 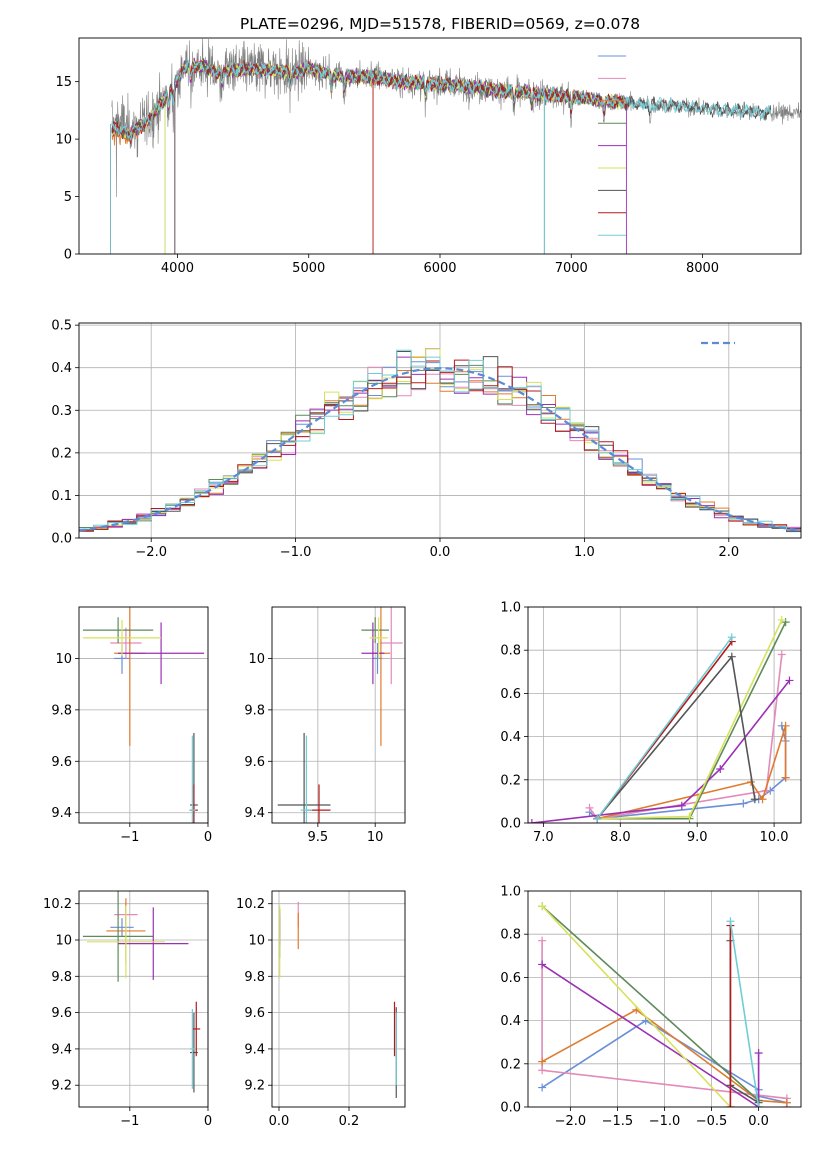 I want to click on y-tick-label: 15, so click(x=63, y=82).